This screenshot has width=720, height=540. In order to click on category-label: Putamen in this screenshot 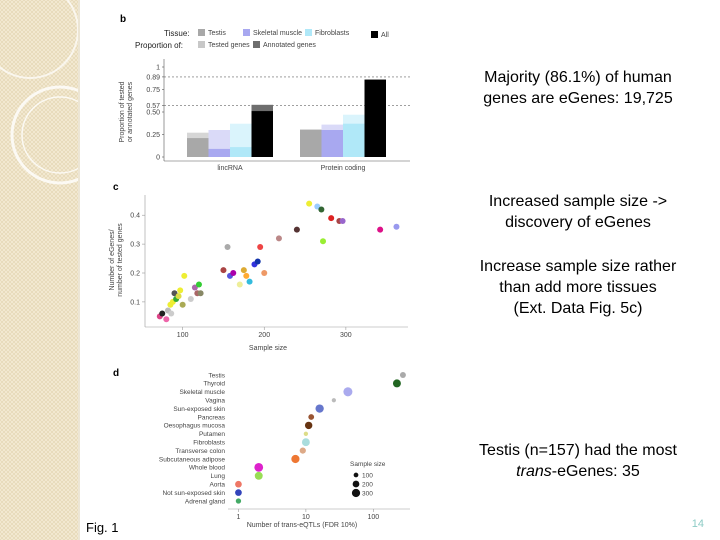, I will do `click(212, 434)`.